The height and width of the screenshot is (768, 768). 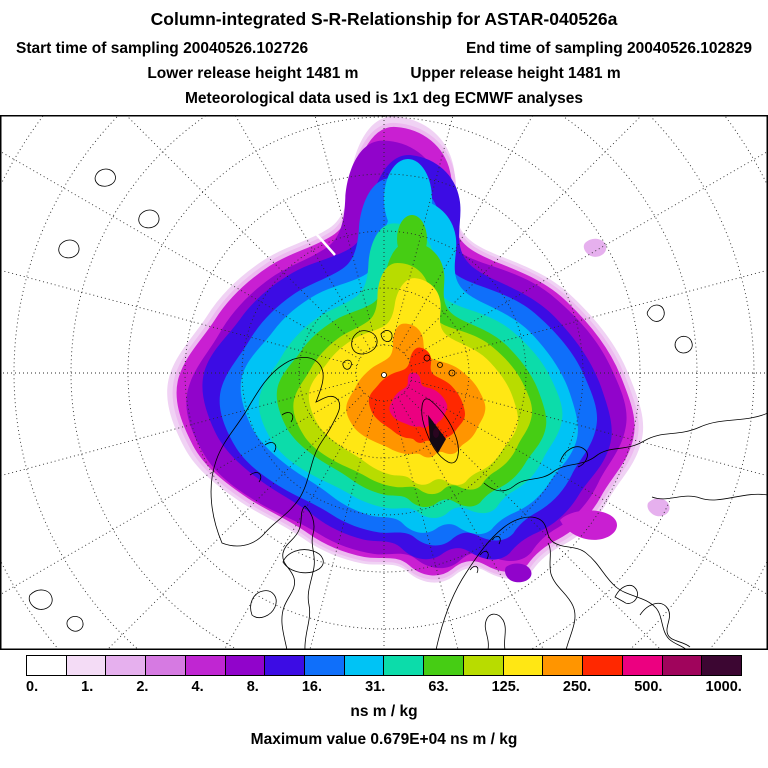 What do you see at coordinates (312, 687) in the screenshot?
I see `colorbar-tick-label: 16.` at bounding box center [312, 687].